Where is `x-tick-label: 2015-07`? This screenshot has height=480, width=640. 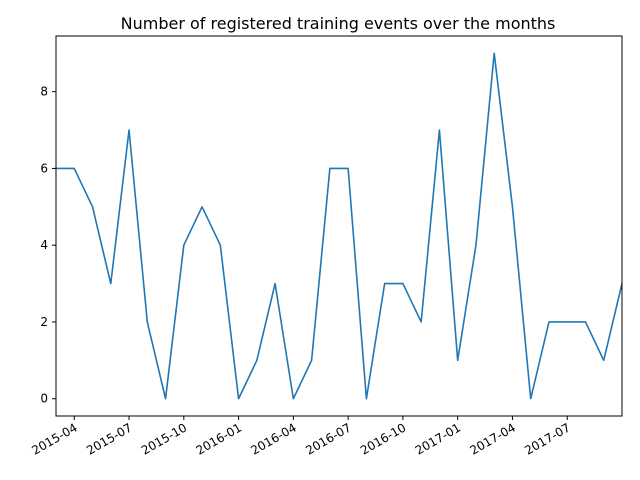 x-tick-label: 2015-07 is located at coordinates (109, 438).